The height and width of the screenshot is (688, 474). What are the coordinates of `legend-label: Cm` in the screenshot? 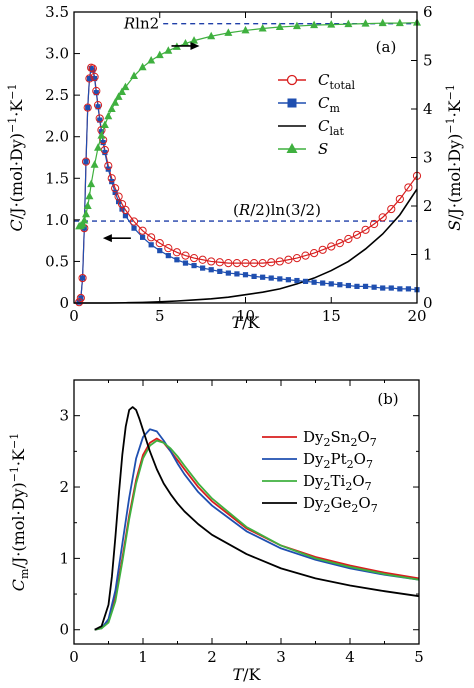 It's located at (329, 104).